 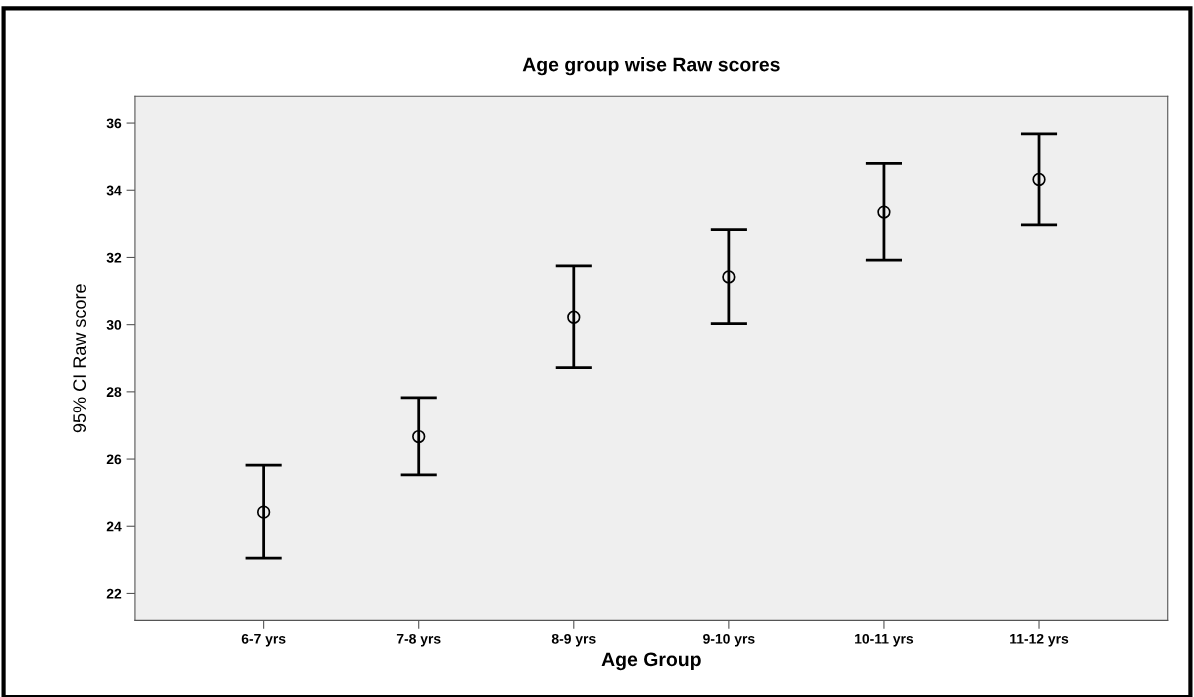 What do you see at coordinates (263, 640) in the screenshot?
I see `x-tick-label: 6-7 yrs` at bounding box center [263, 640].